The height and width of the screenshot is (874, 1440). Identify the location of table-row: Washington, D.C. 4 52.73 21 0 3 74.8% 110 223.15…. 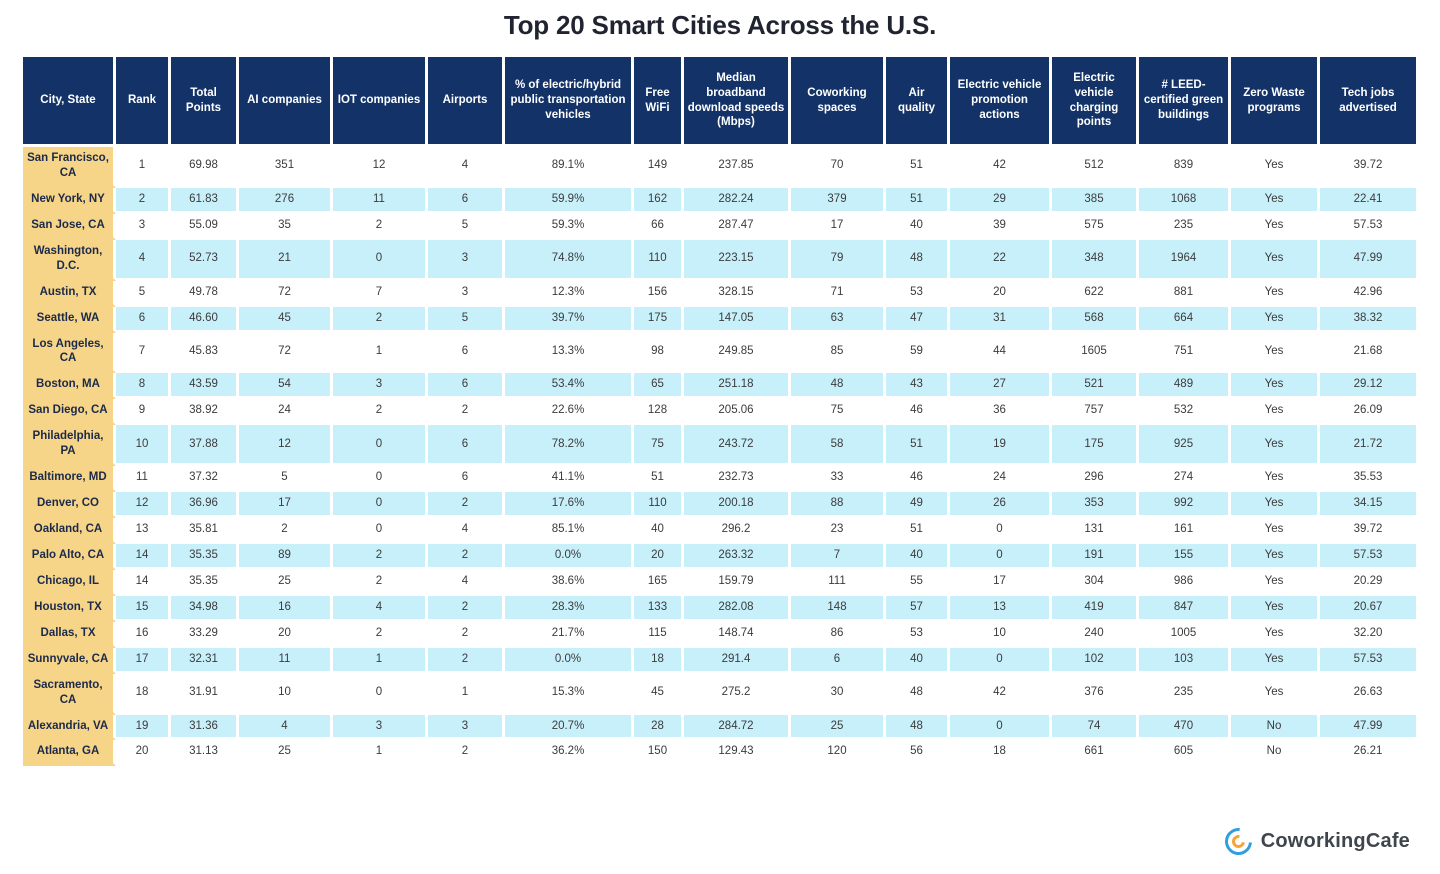
(719, 260).